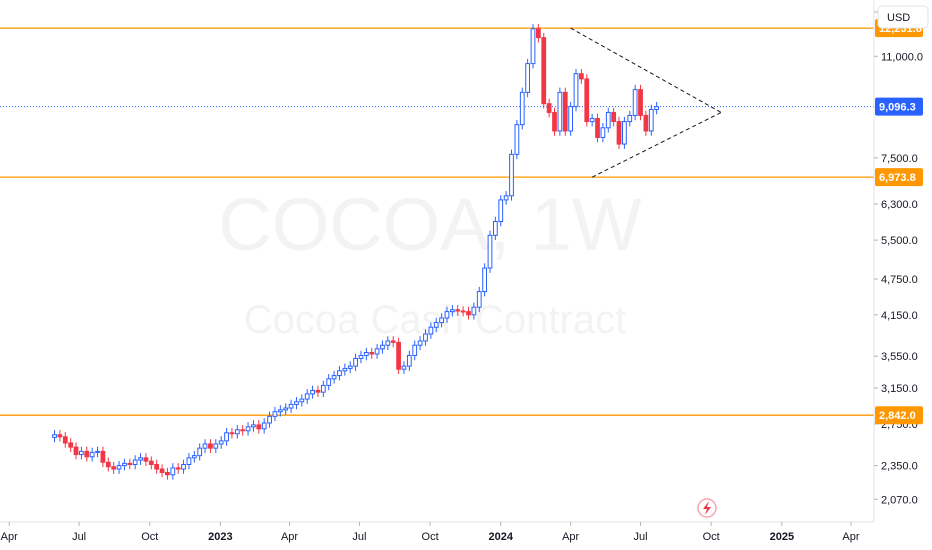  Describe the element at coordinates (903, 17) in the screenshot. I see `currency-button: USD` at that location.